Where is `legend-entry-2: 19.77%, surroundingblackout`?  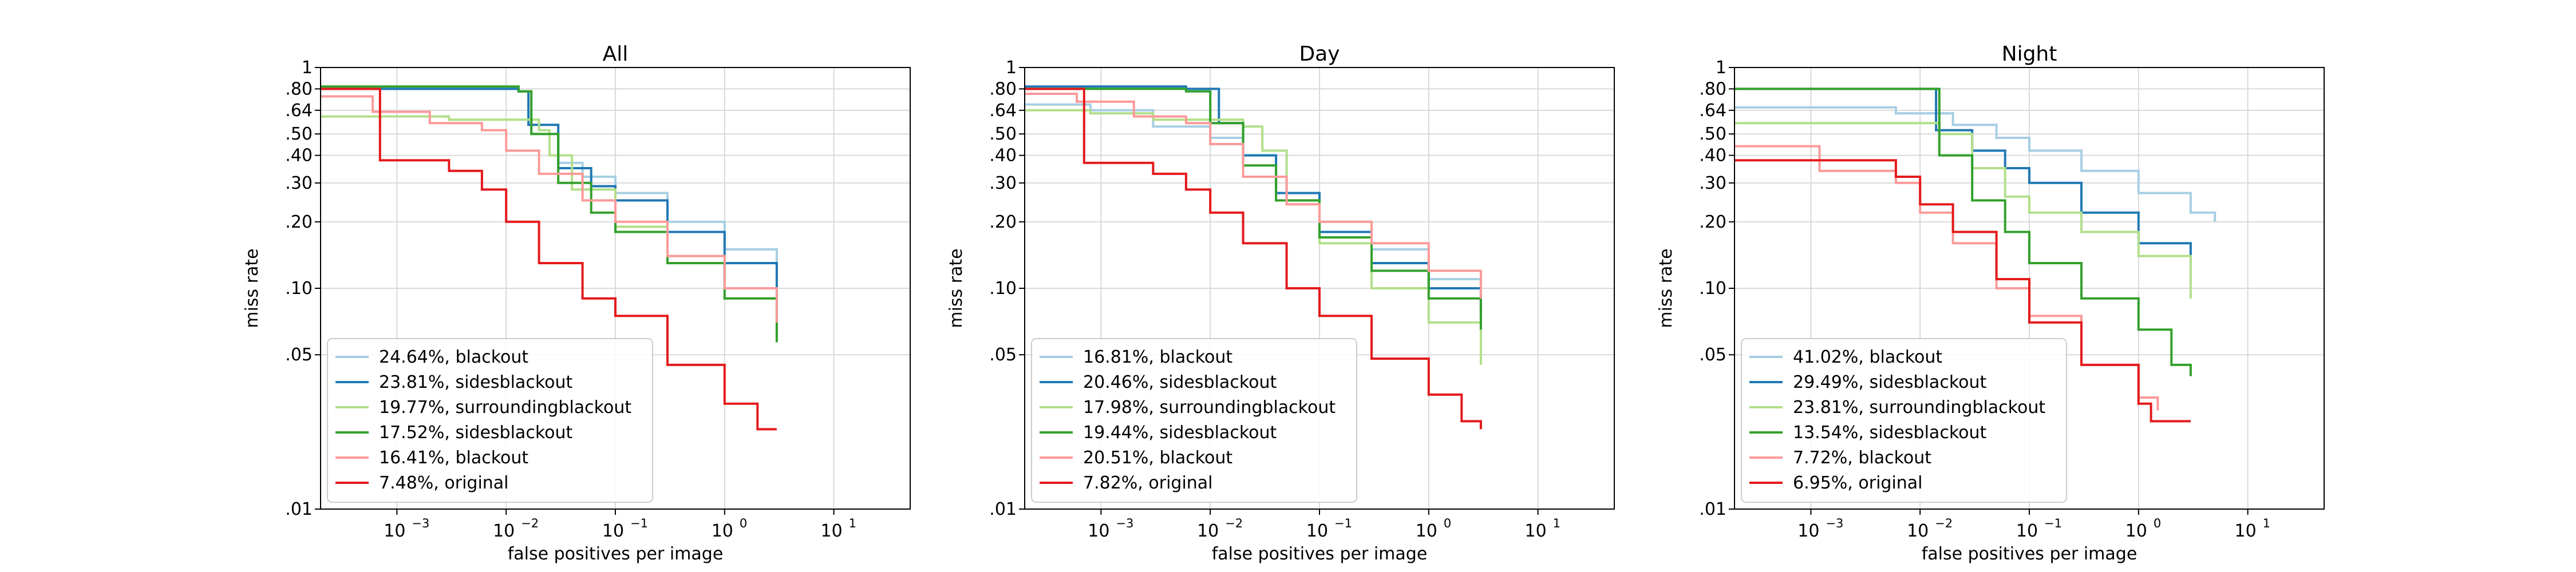 legend-entry-2: 19.77%, surroundingblackout is located at coordinates (505, 408).